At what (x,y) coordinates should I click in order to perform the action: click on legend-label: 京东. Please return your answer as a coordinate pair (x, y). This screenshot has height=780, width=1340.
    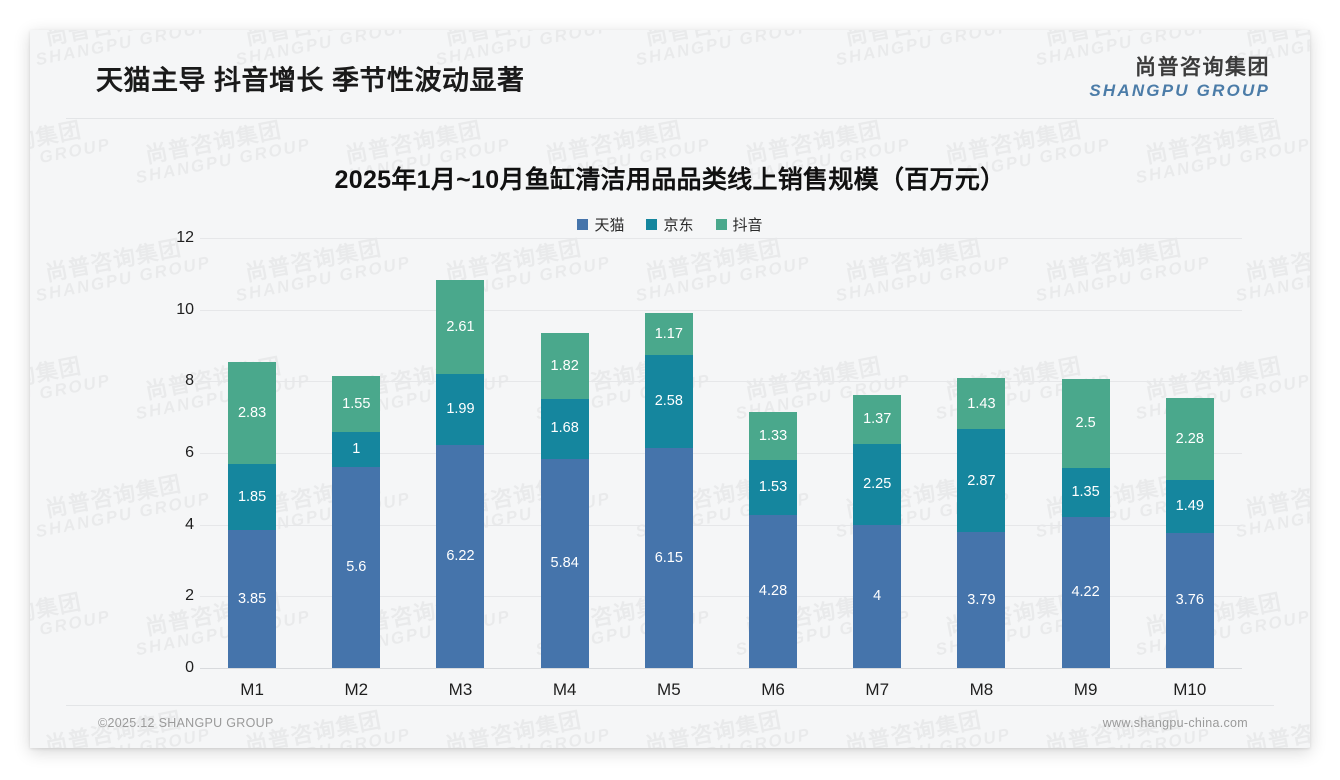
    Looking at the image, I should click on (678, 225).